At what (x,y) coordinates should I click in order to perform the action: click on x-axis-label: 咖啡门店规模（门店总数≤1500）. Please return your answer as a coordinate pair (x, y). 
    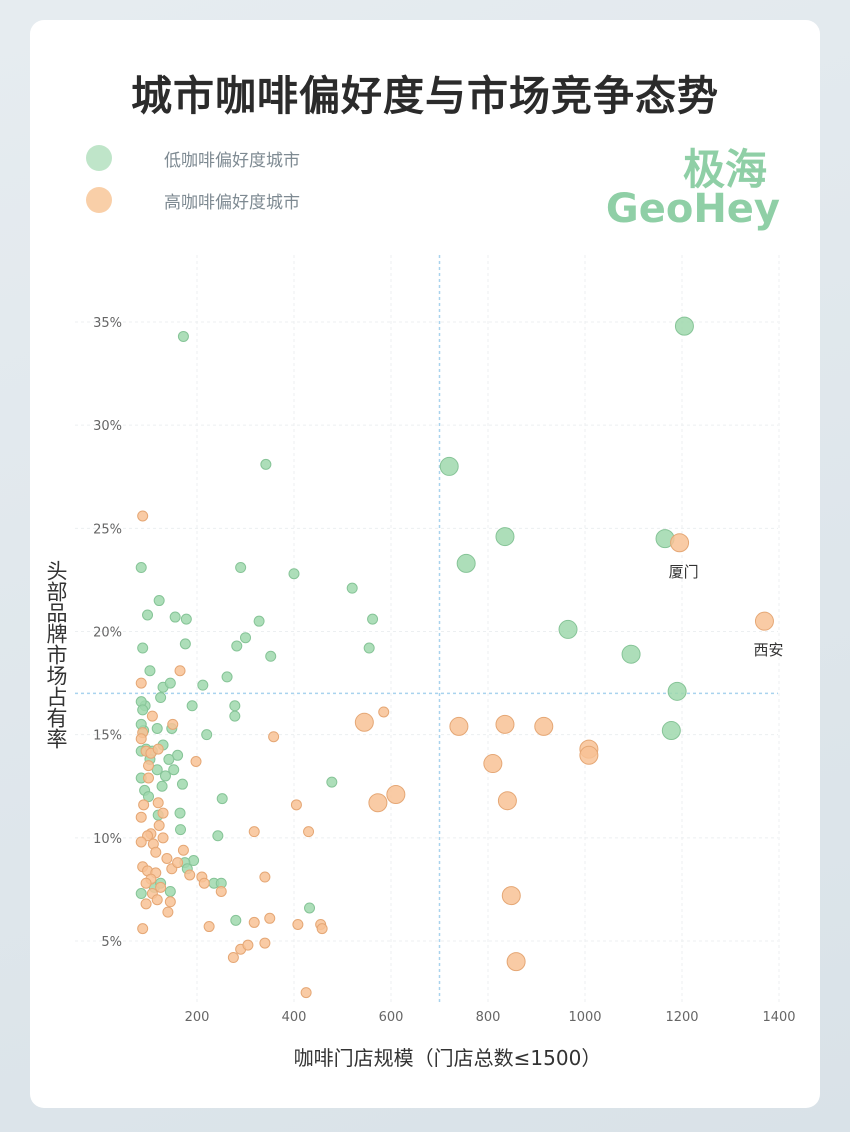
    Looking at the image, I should click on (447, 1058).